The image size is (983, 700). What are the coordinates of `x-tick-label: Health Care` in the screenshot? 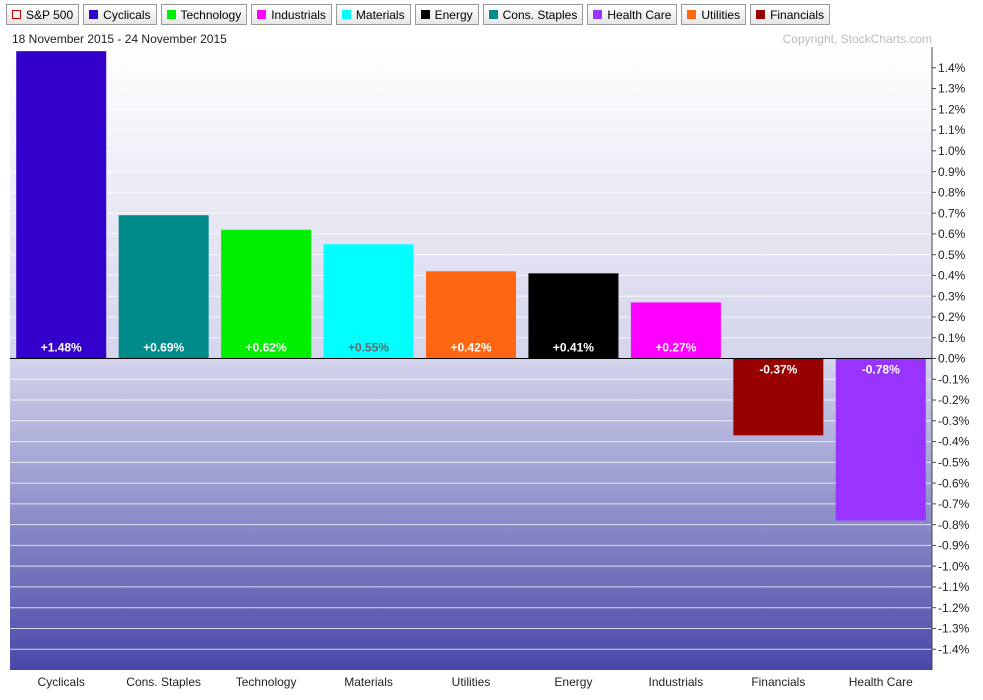 It's located at (881, 682).